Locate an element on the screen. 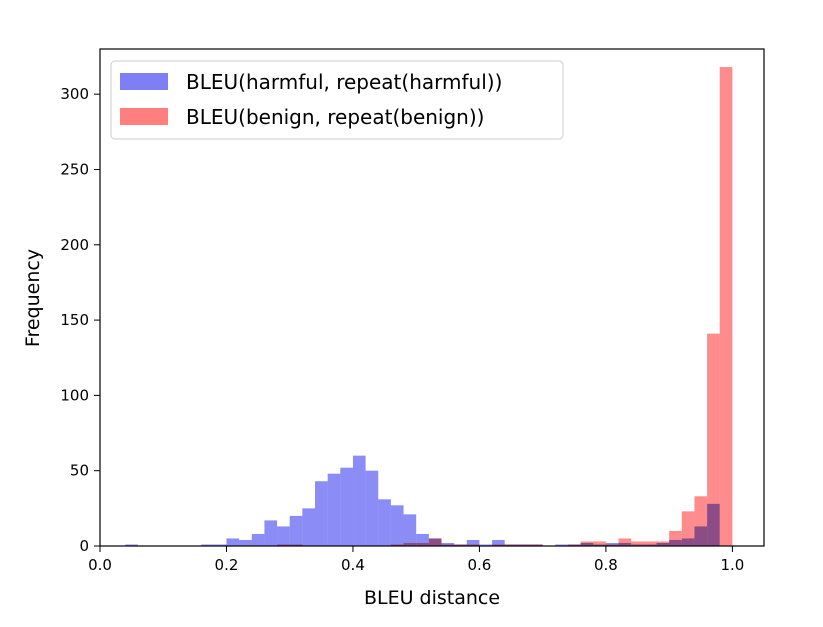 The image size is (823, 627). legend-swatch-harmful is located at coordinates (144, 81).